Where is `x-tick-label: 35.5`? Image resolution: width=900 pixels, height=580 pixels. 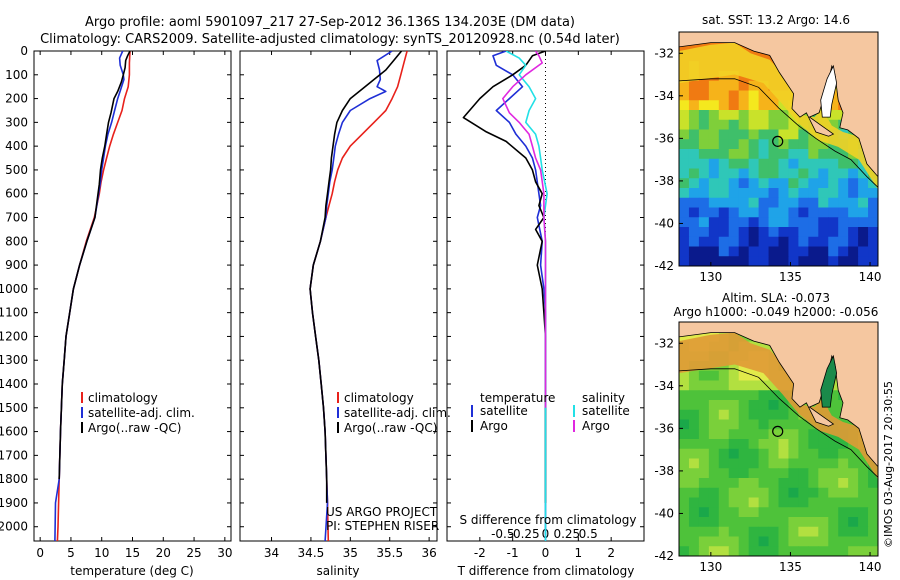
x-tick-label: 35.5 is located at coordinates (389, 553).